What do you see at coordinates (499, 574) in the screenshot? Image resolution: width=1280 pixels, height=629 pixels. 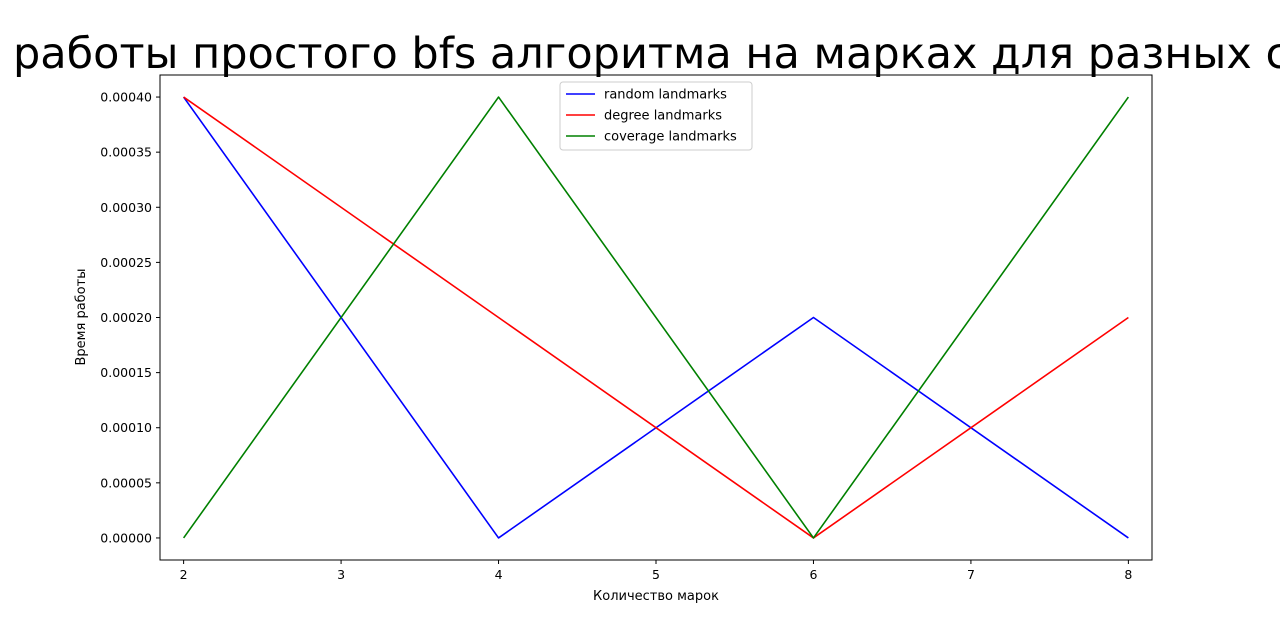 I see `x-tick-label: 4` at bounding box center [499, 574].